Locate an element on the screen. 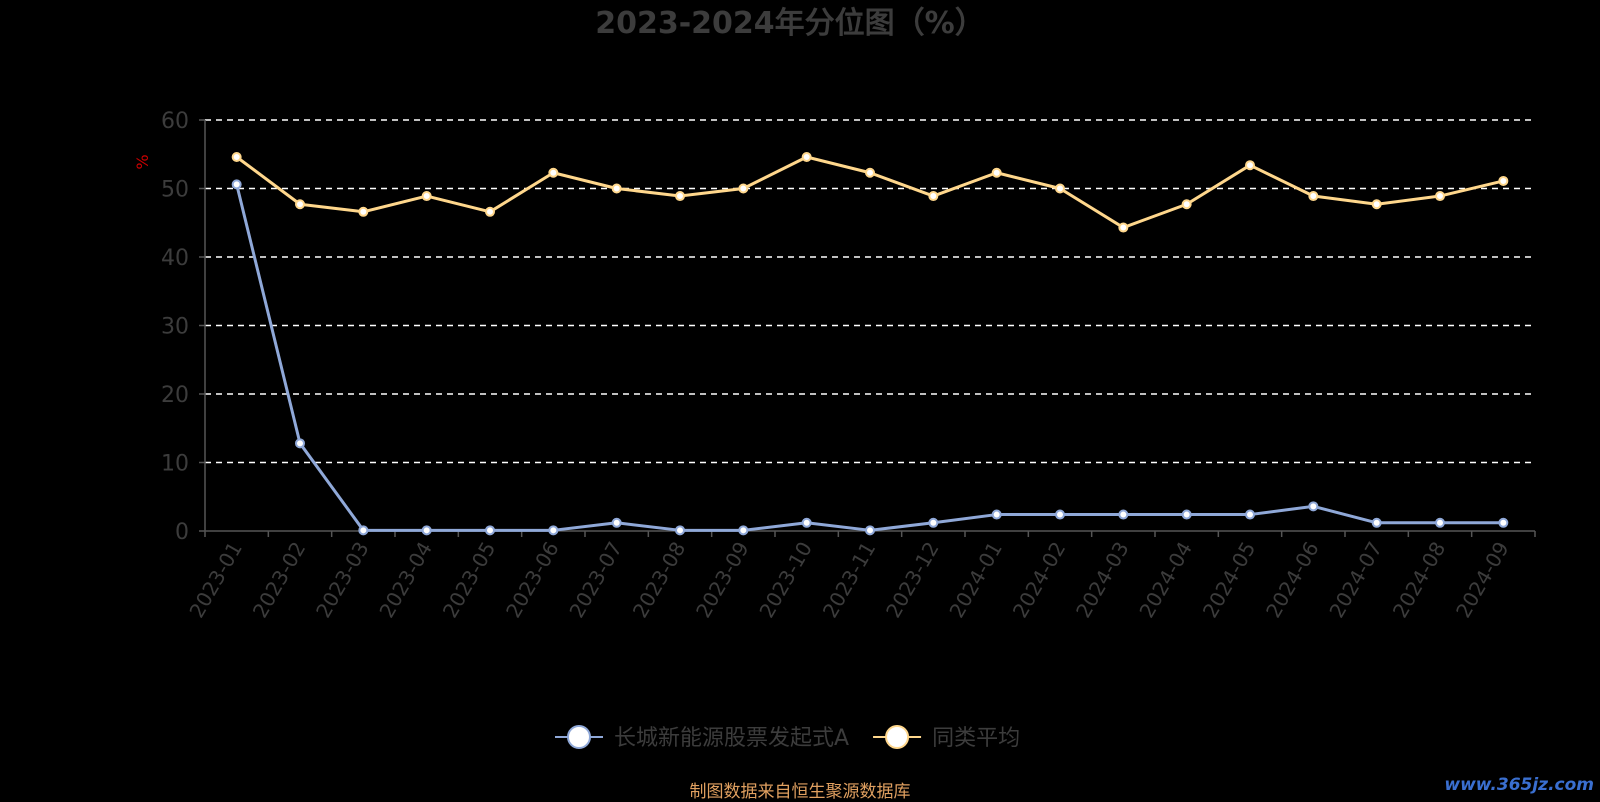 The height and width of the screenshot is (802, 1600). y-tick-label: 0 is located at coordinates (182, 532).